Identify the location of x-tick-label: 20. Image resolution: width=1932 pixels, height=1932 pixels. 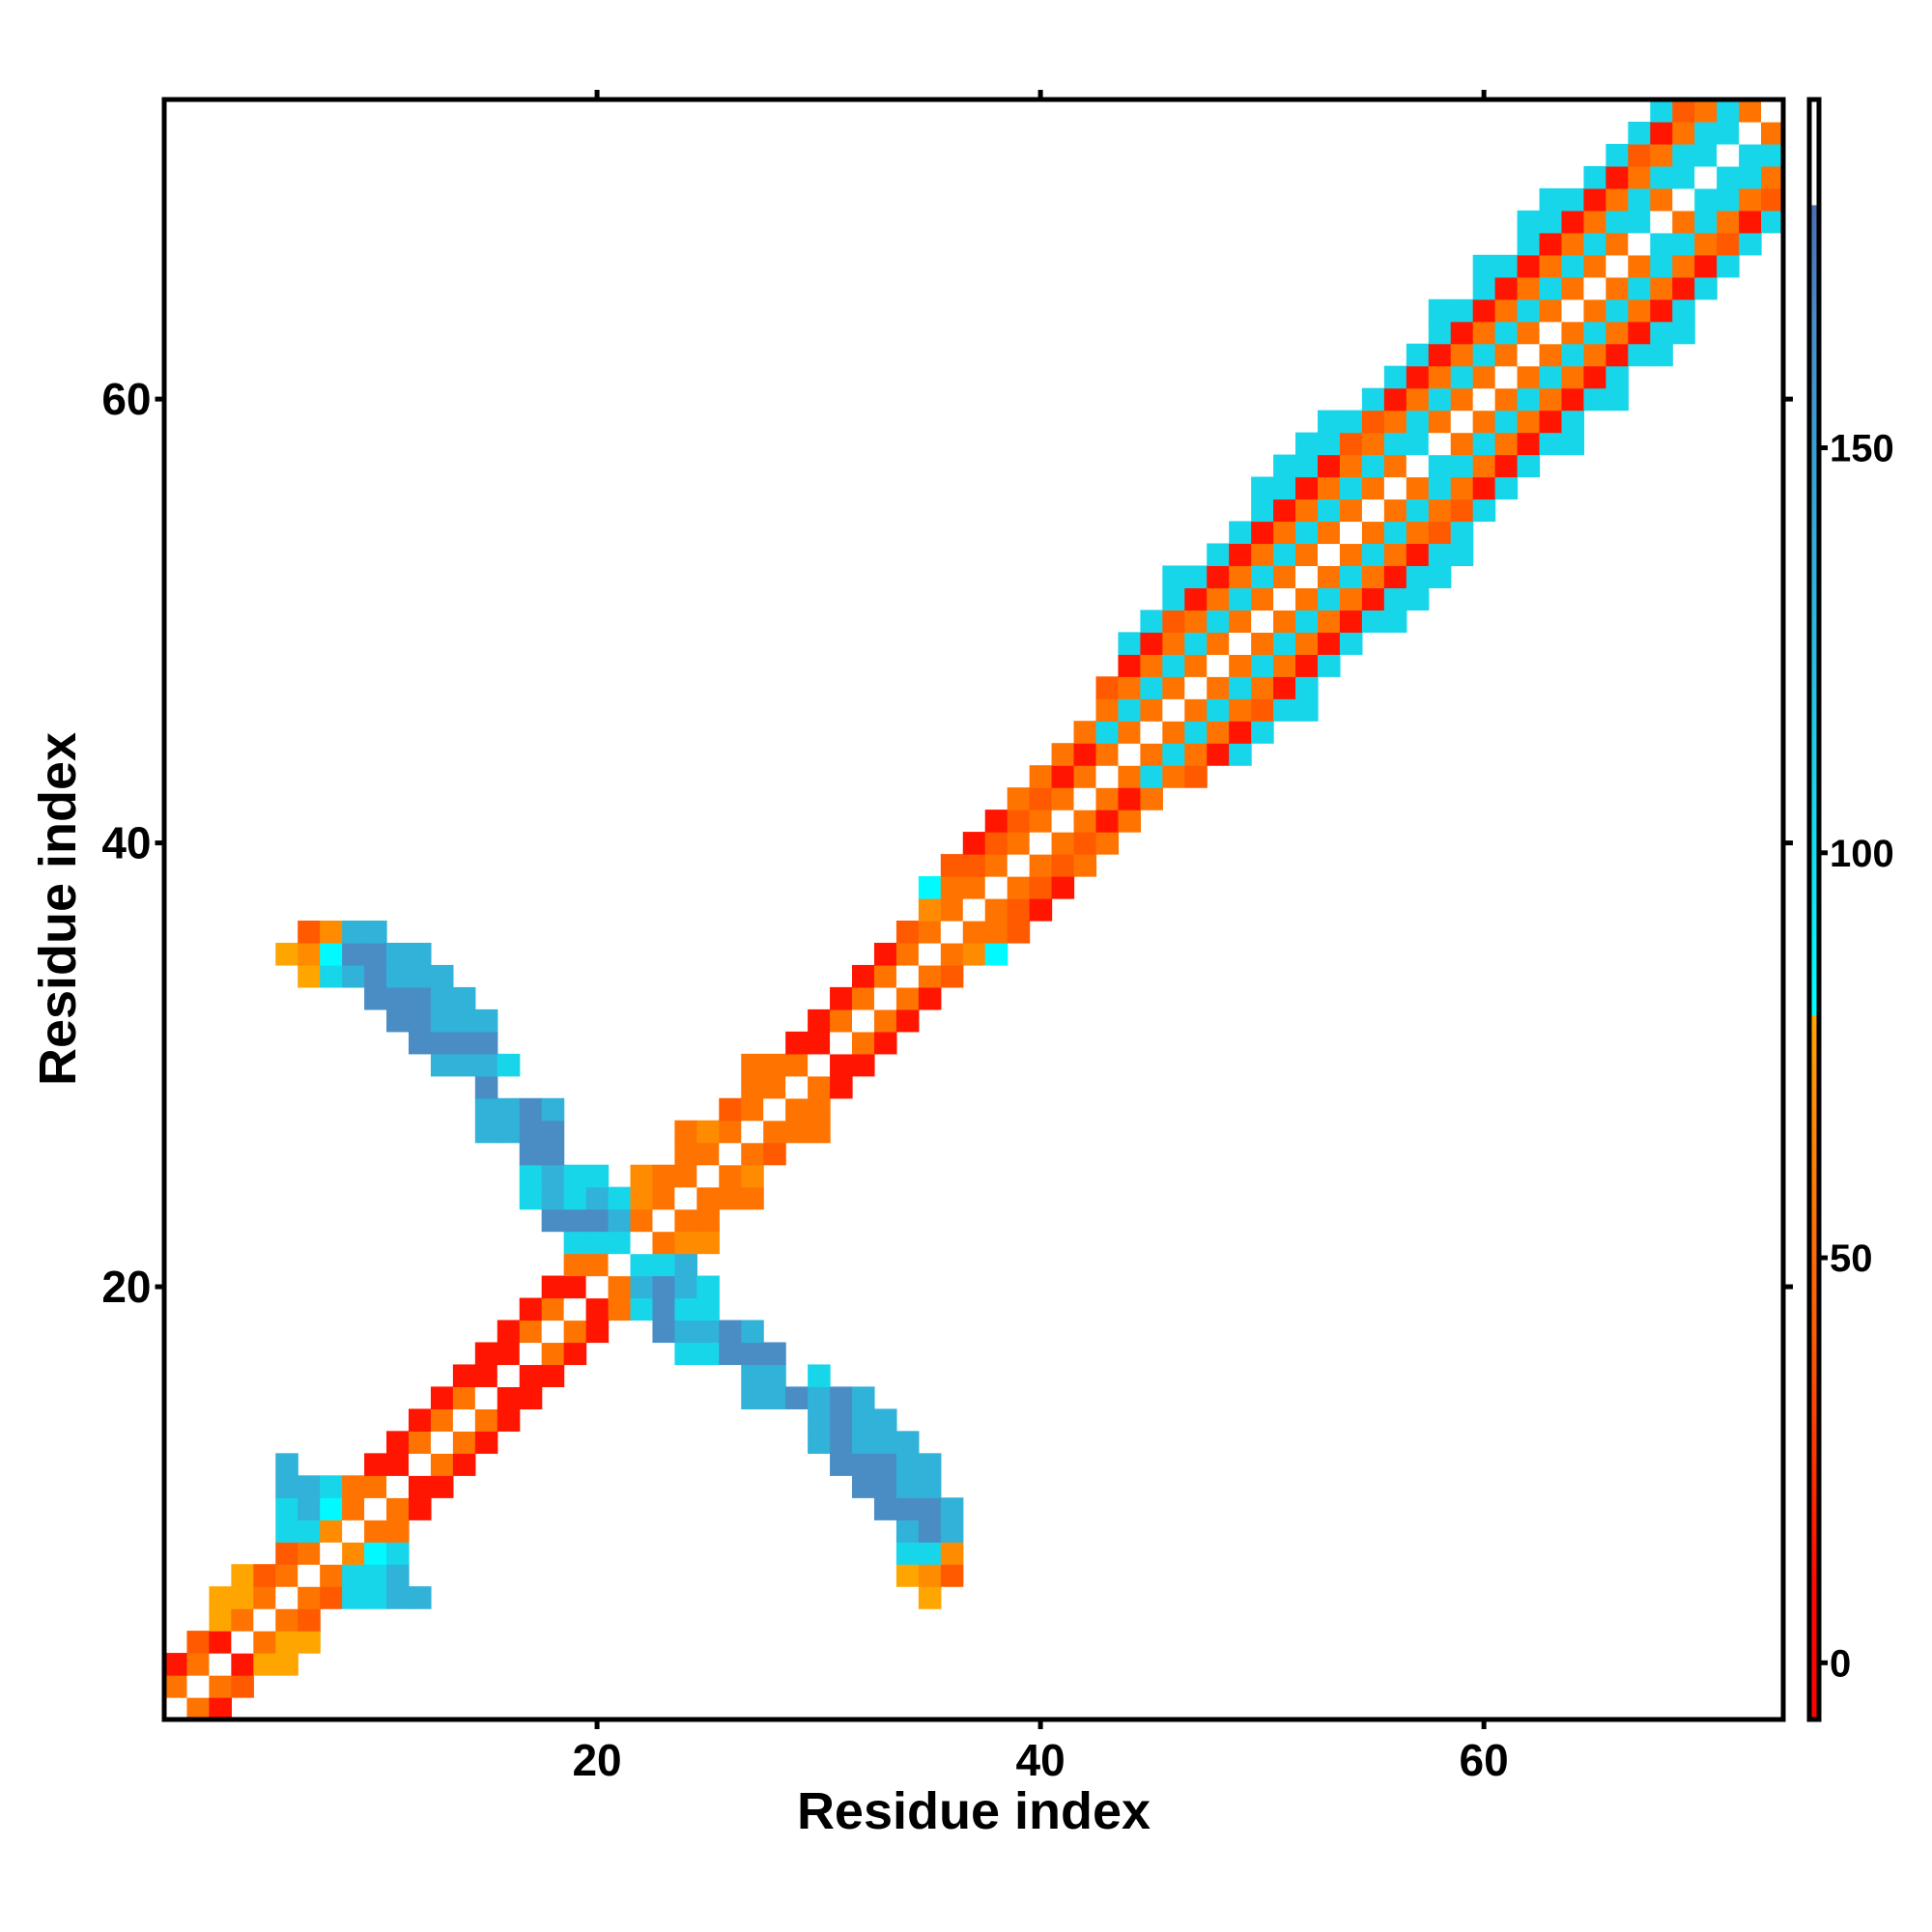
(596, 1760).